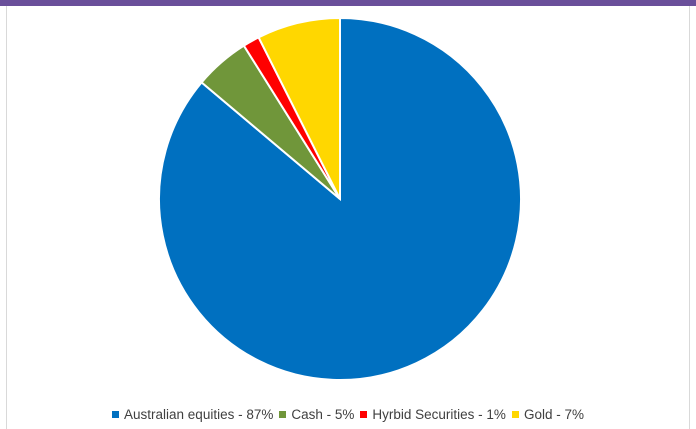  What do you see at coordinates (199, 414) in the screenshot?
I see `legend-label-australian-equities: Australian equities - 87%` at bounding box center [199, 414].